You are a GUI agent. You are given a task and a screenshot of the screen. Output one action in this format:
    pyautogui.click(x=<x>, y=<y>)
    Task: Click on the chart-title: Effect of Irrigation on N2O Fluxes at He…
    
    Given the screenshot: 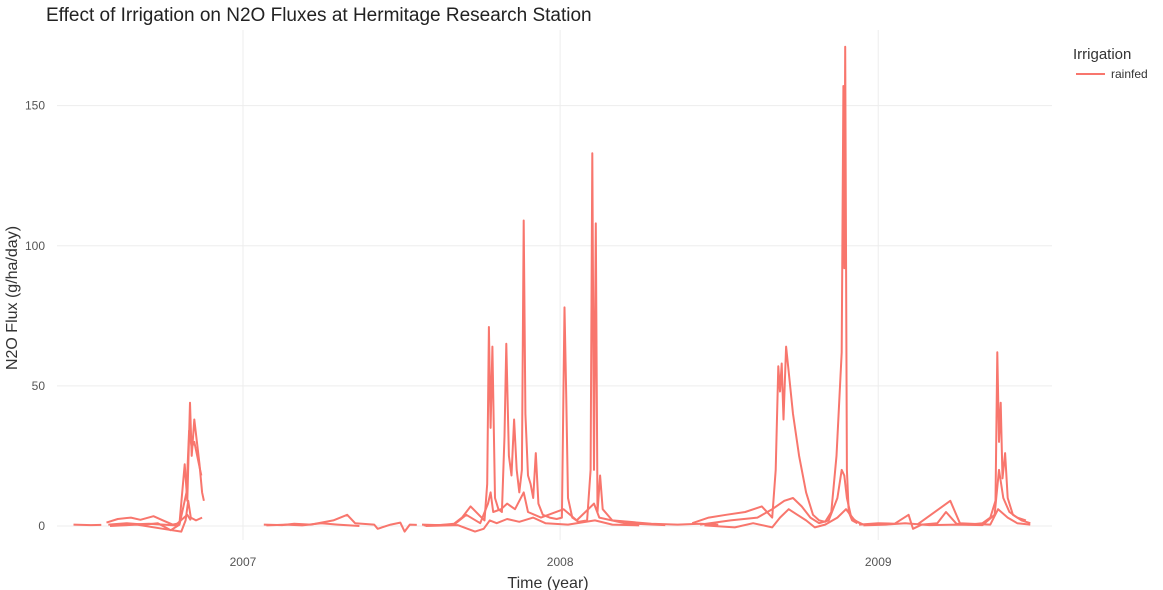 What is the action you would take?
    pyautogui.click(x=319, y=15)
    